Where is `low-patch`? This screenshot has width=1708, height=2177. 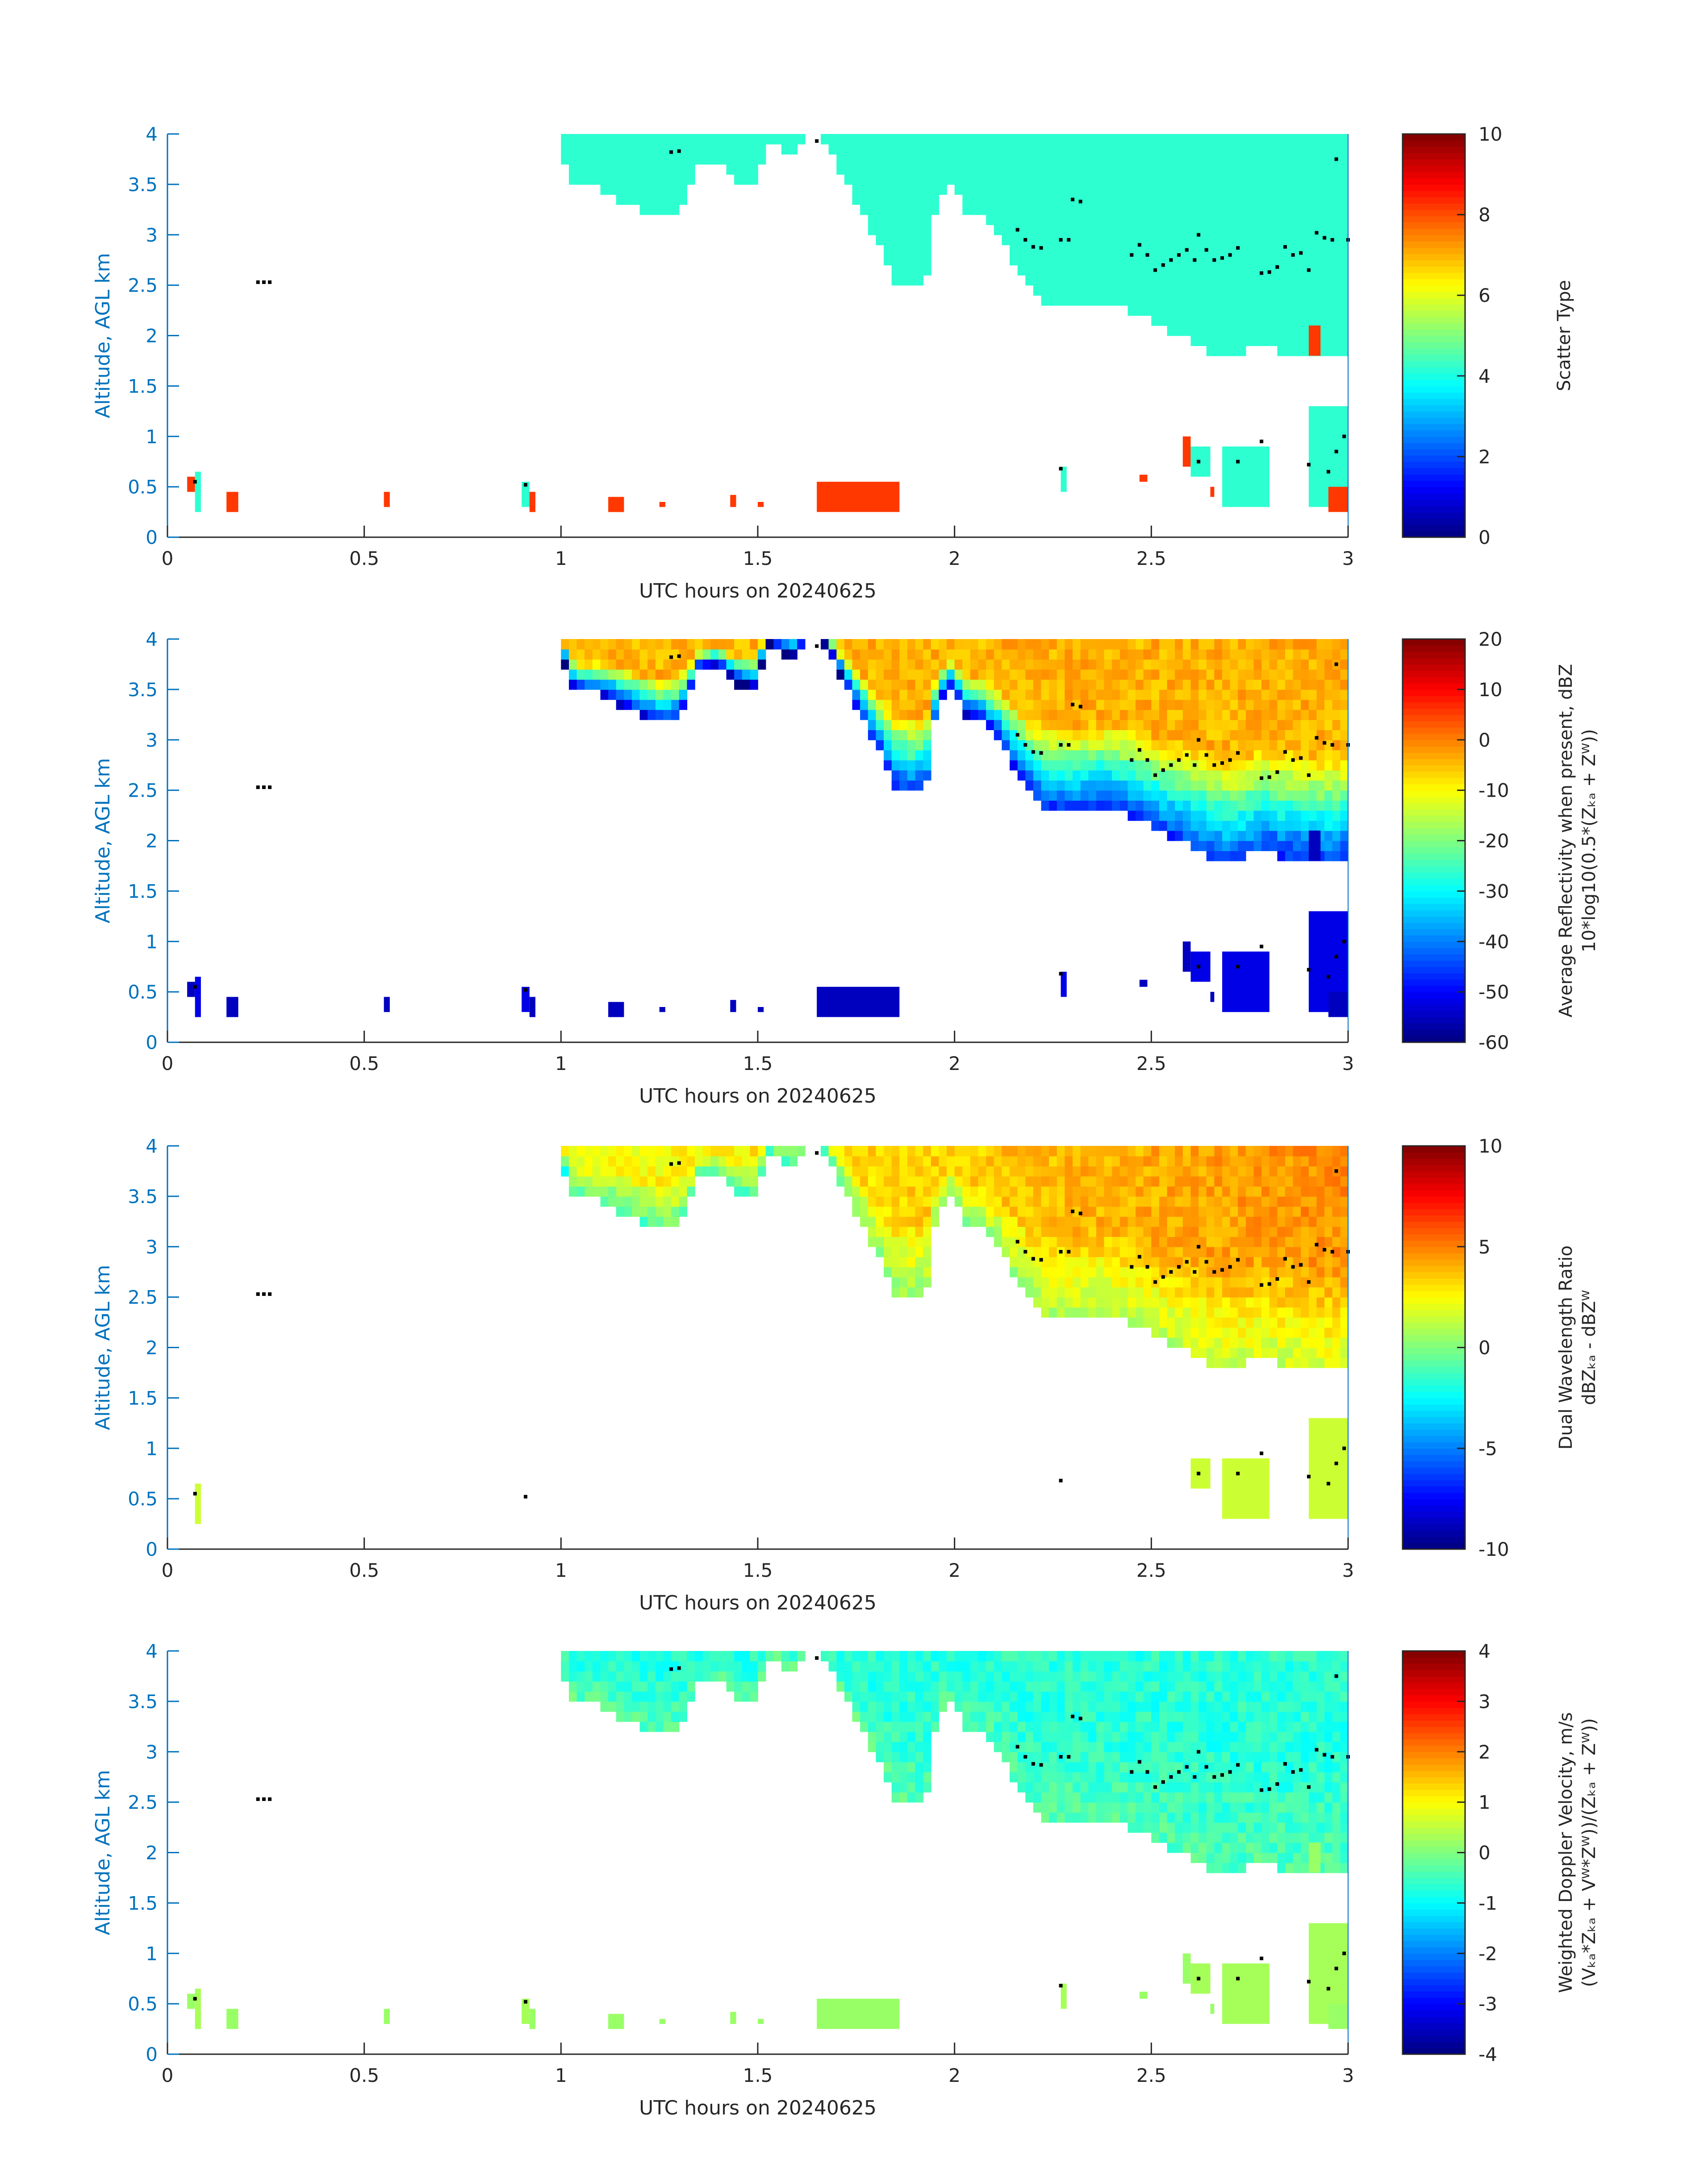
low-patch is located at coordinates (761, 504).